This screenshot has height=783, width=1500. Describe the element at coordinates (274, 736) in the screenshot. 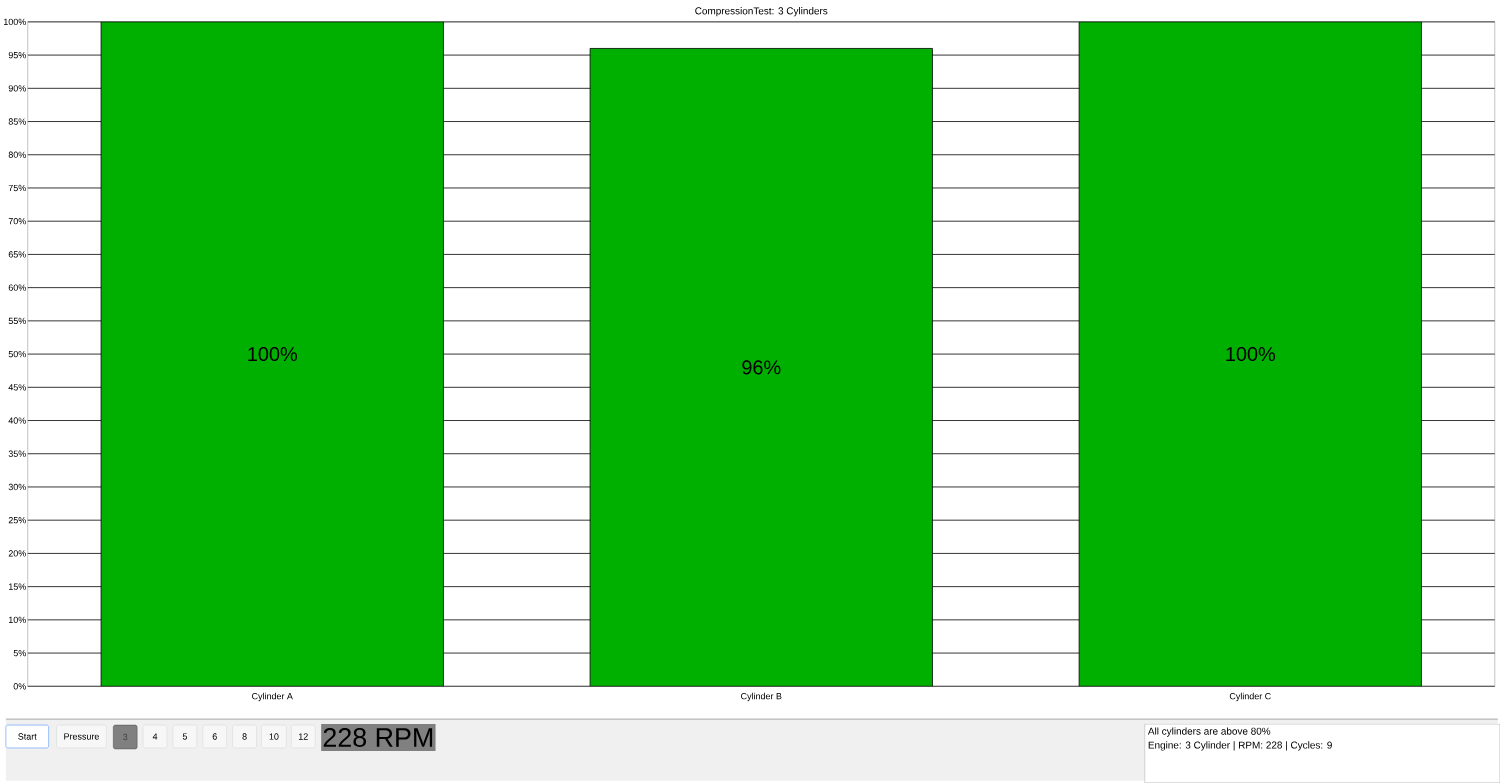

I see `text: 10` at that location.